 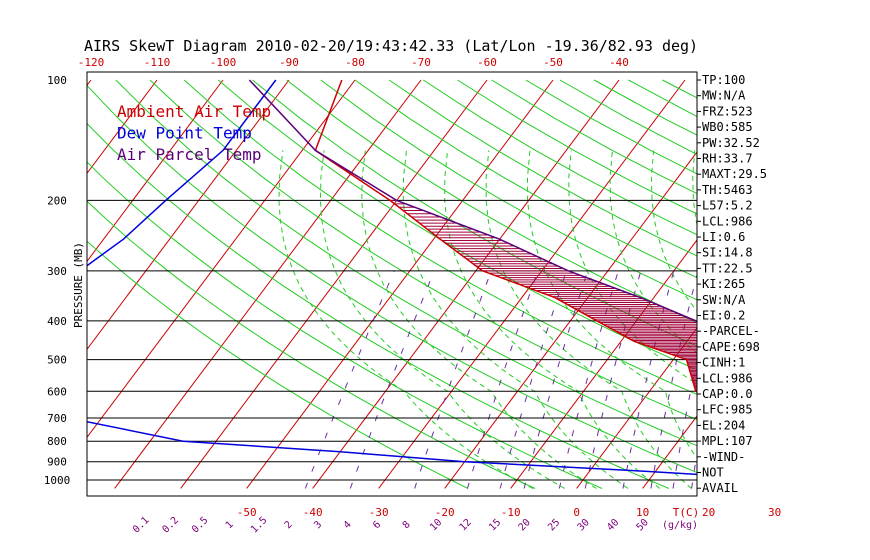 What do you see at coordinates (576, 512) in the screenshot?
I see `bottom-temp-tick-label: 0` at bounding box center [576, 512].